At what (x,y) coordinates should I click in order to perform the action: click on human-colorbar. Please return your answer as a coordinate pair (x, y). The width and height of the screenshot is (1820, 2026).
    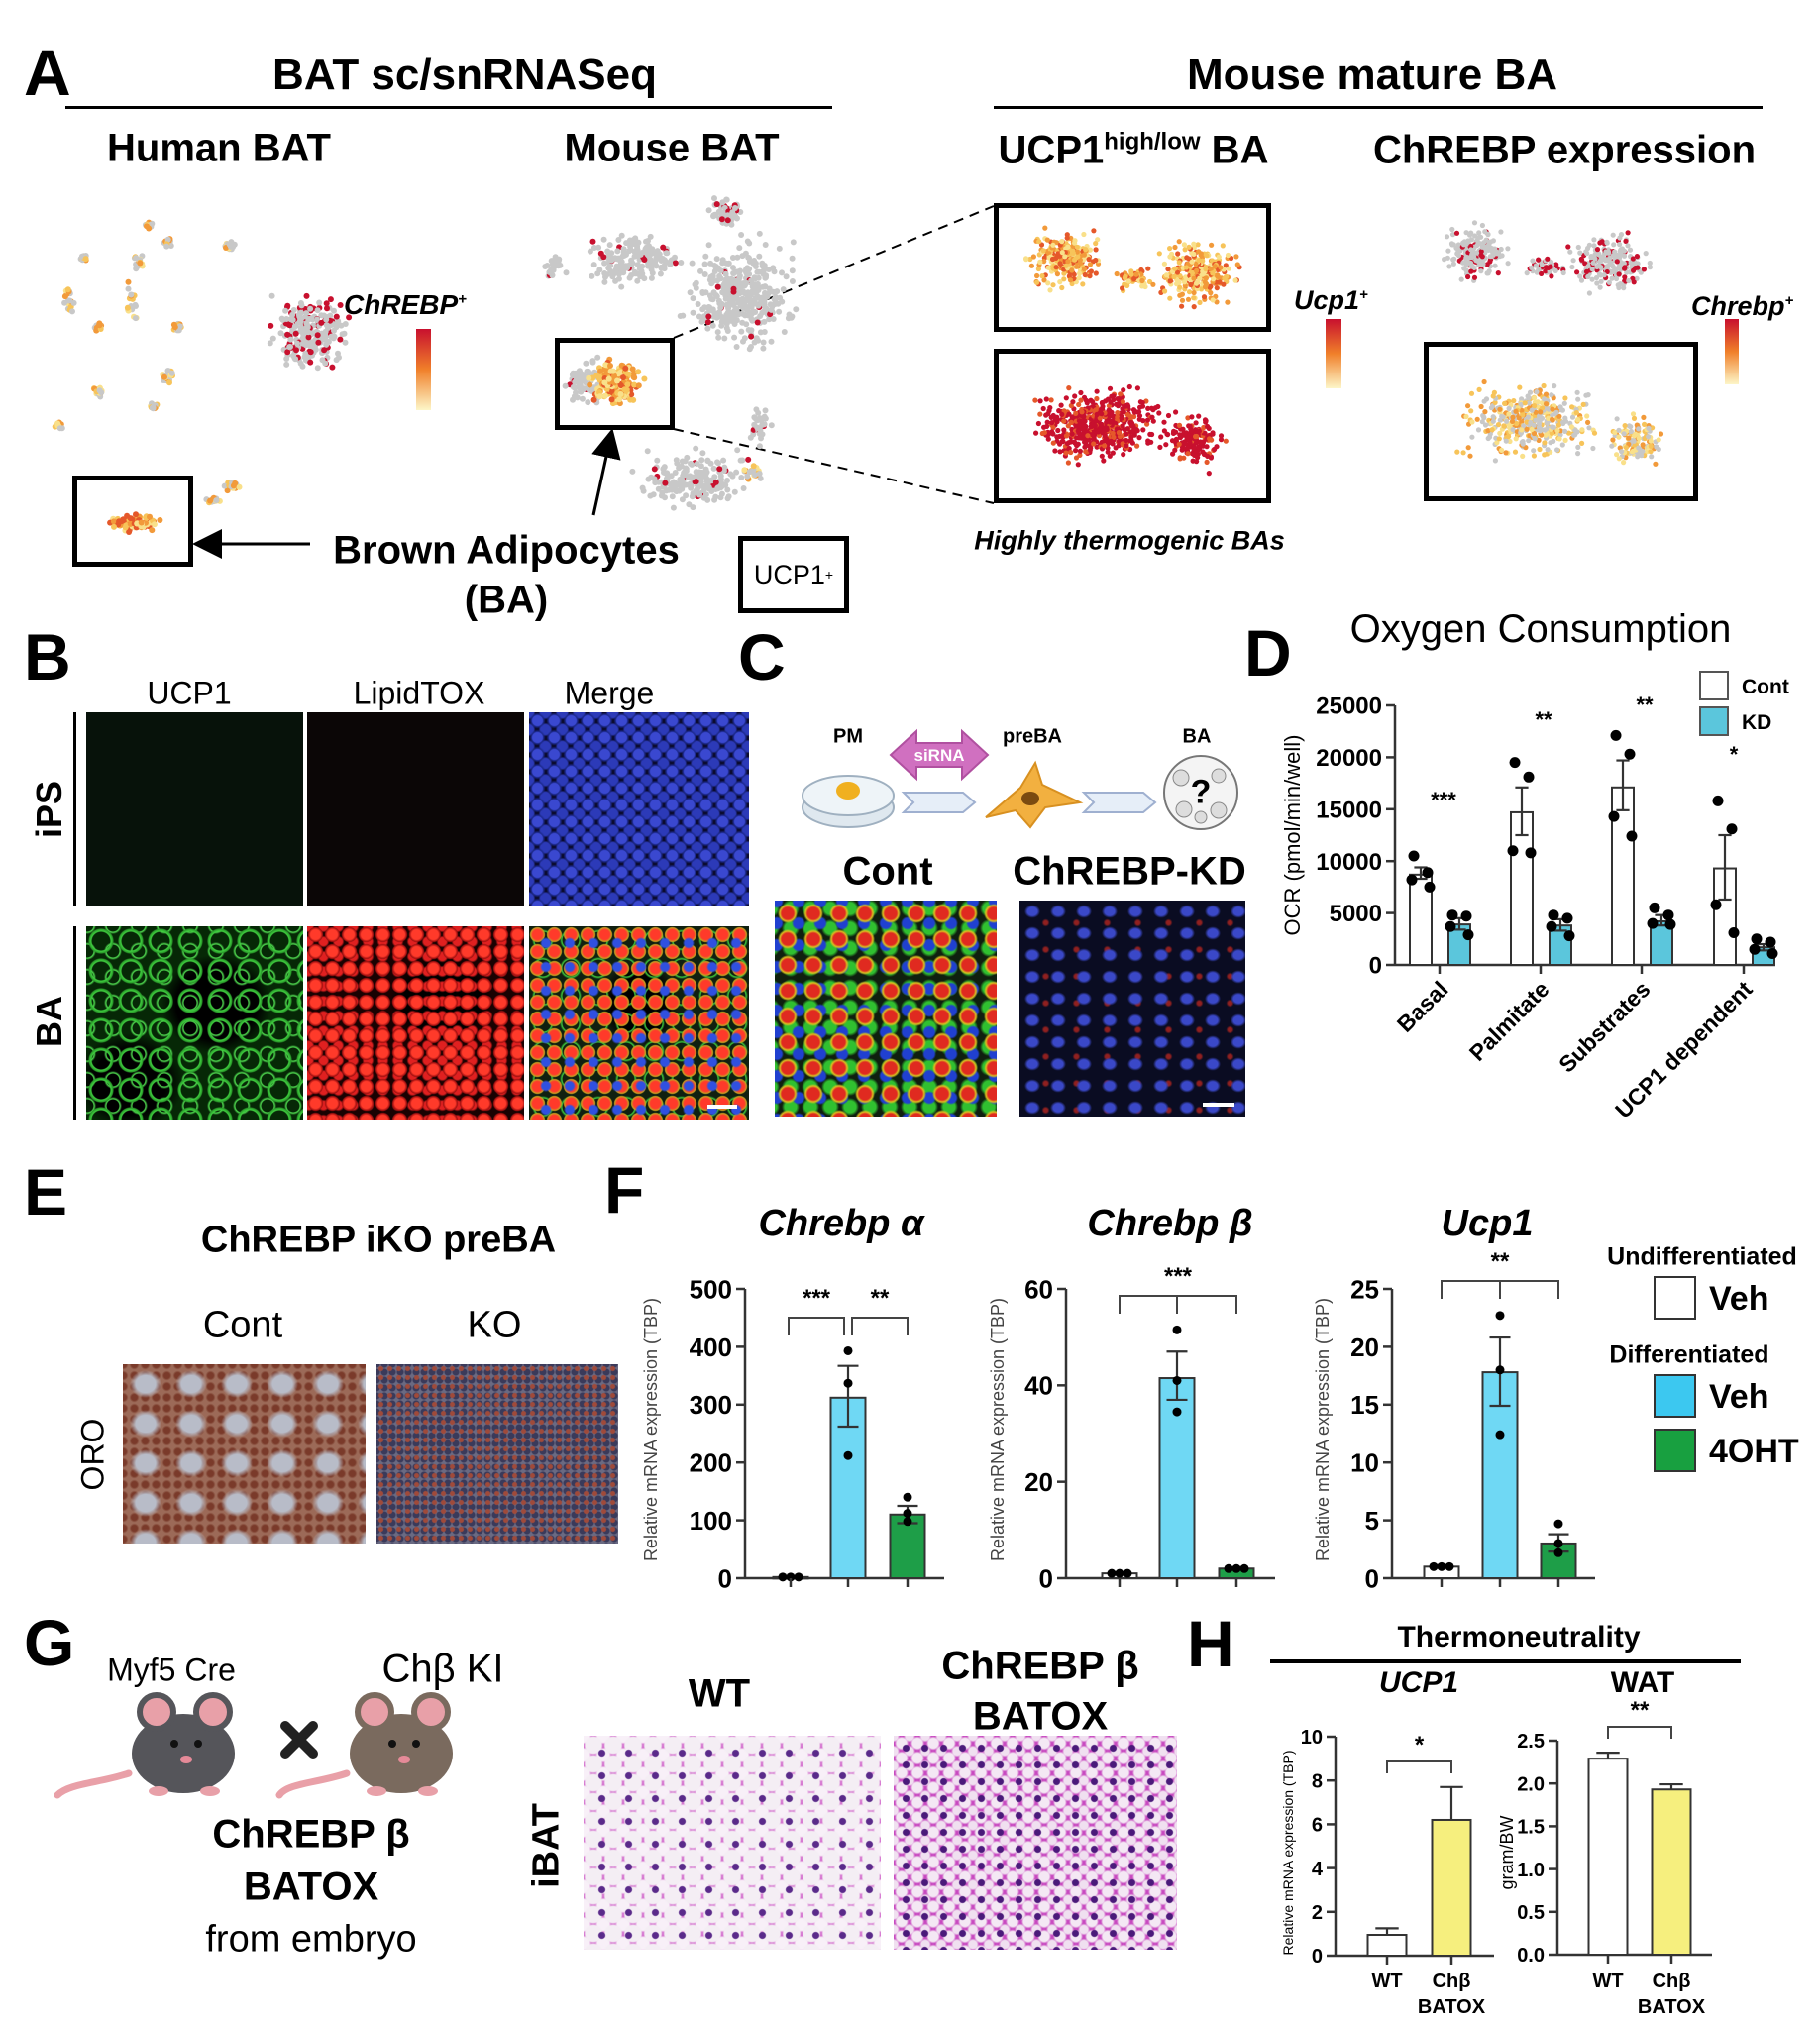
    Looking at the image, I should click on (423, 369).